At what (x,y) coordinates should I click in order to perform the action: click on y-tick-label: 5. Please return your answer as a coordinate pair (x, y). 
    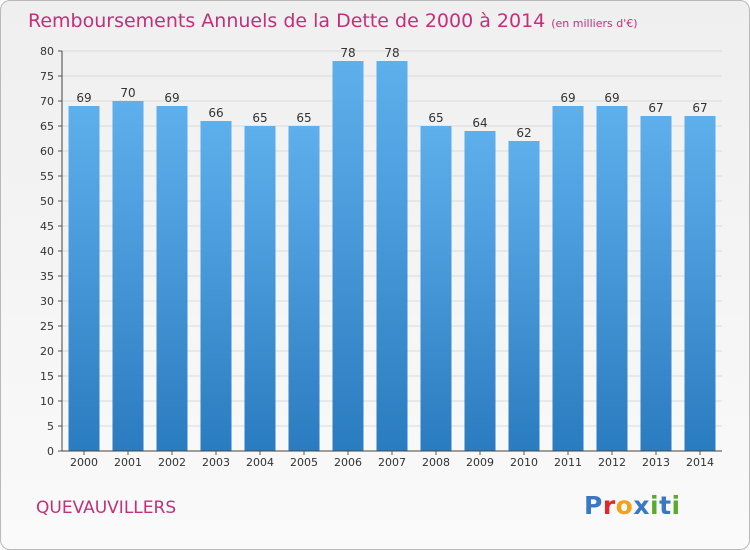
    Looking at the image, I should click on (50, 426).